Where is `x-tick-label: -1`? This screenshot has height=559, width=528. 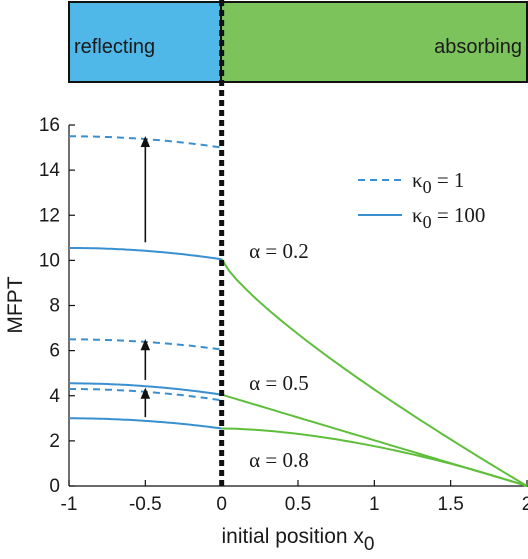 x-tick-label: -1 is located at coordinates (69, 504).